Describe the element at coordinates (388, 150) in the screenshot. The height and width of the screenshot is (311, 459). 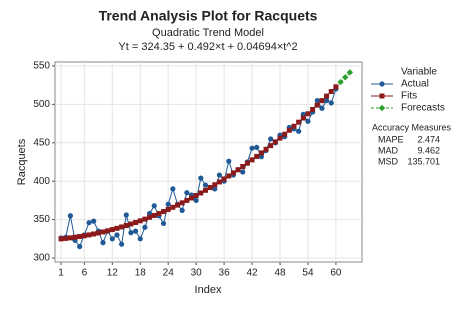
I see `accuracy-label: MAD` at that location.